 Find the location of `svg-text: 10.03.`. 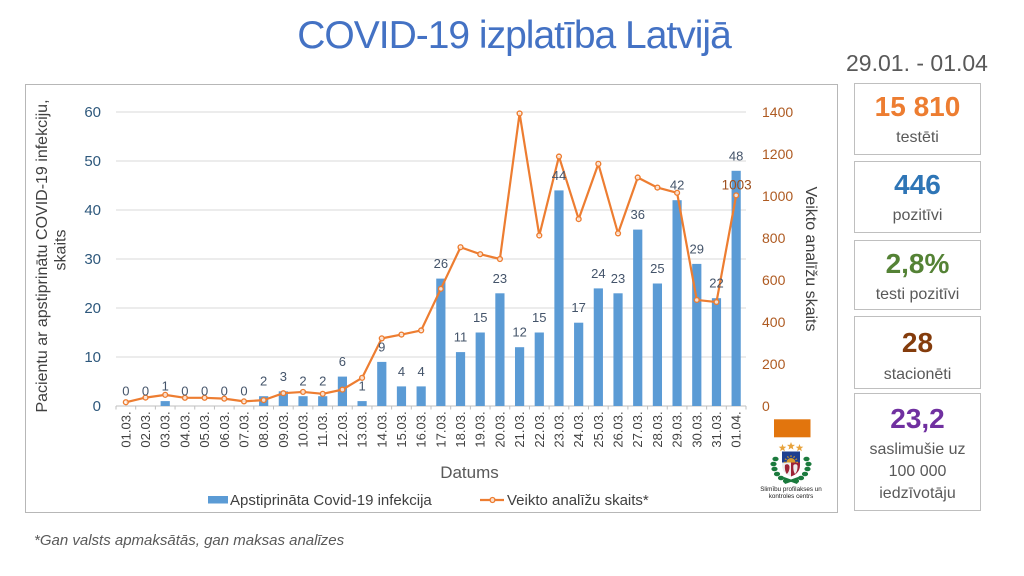

svg-text: 10.03. is located at coordinates (303, 429).